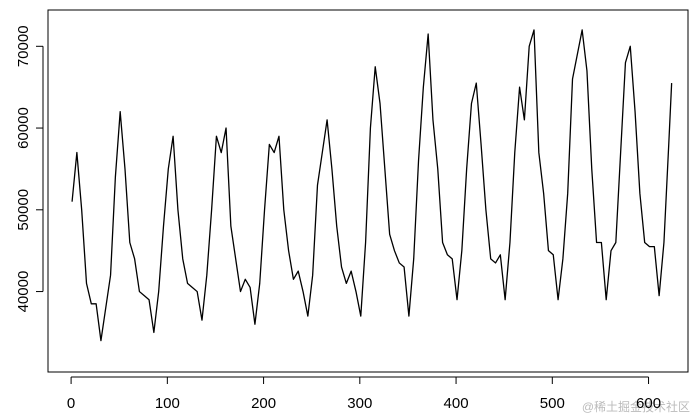 This screenshot has width=698, height=420. What do you see at coordinates (23, 46) in the screenshot?
I see `y-tick-label: 70000` at bounding box center [23, 46].